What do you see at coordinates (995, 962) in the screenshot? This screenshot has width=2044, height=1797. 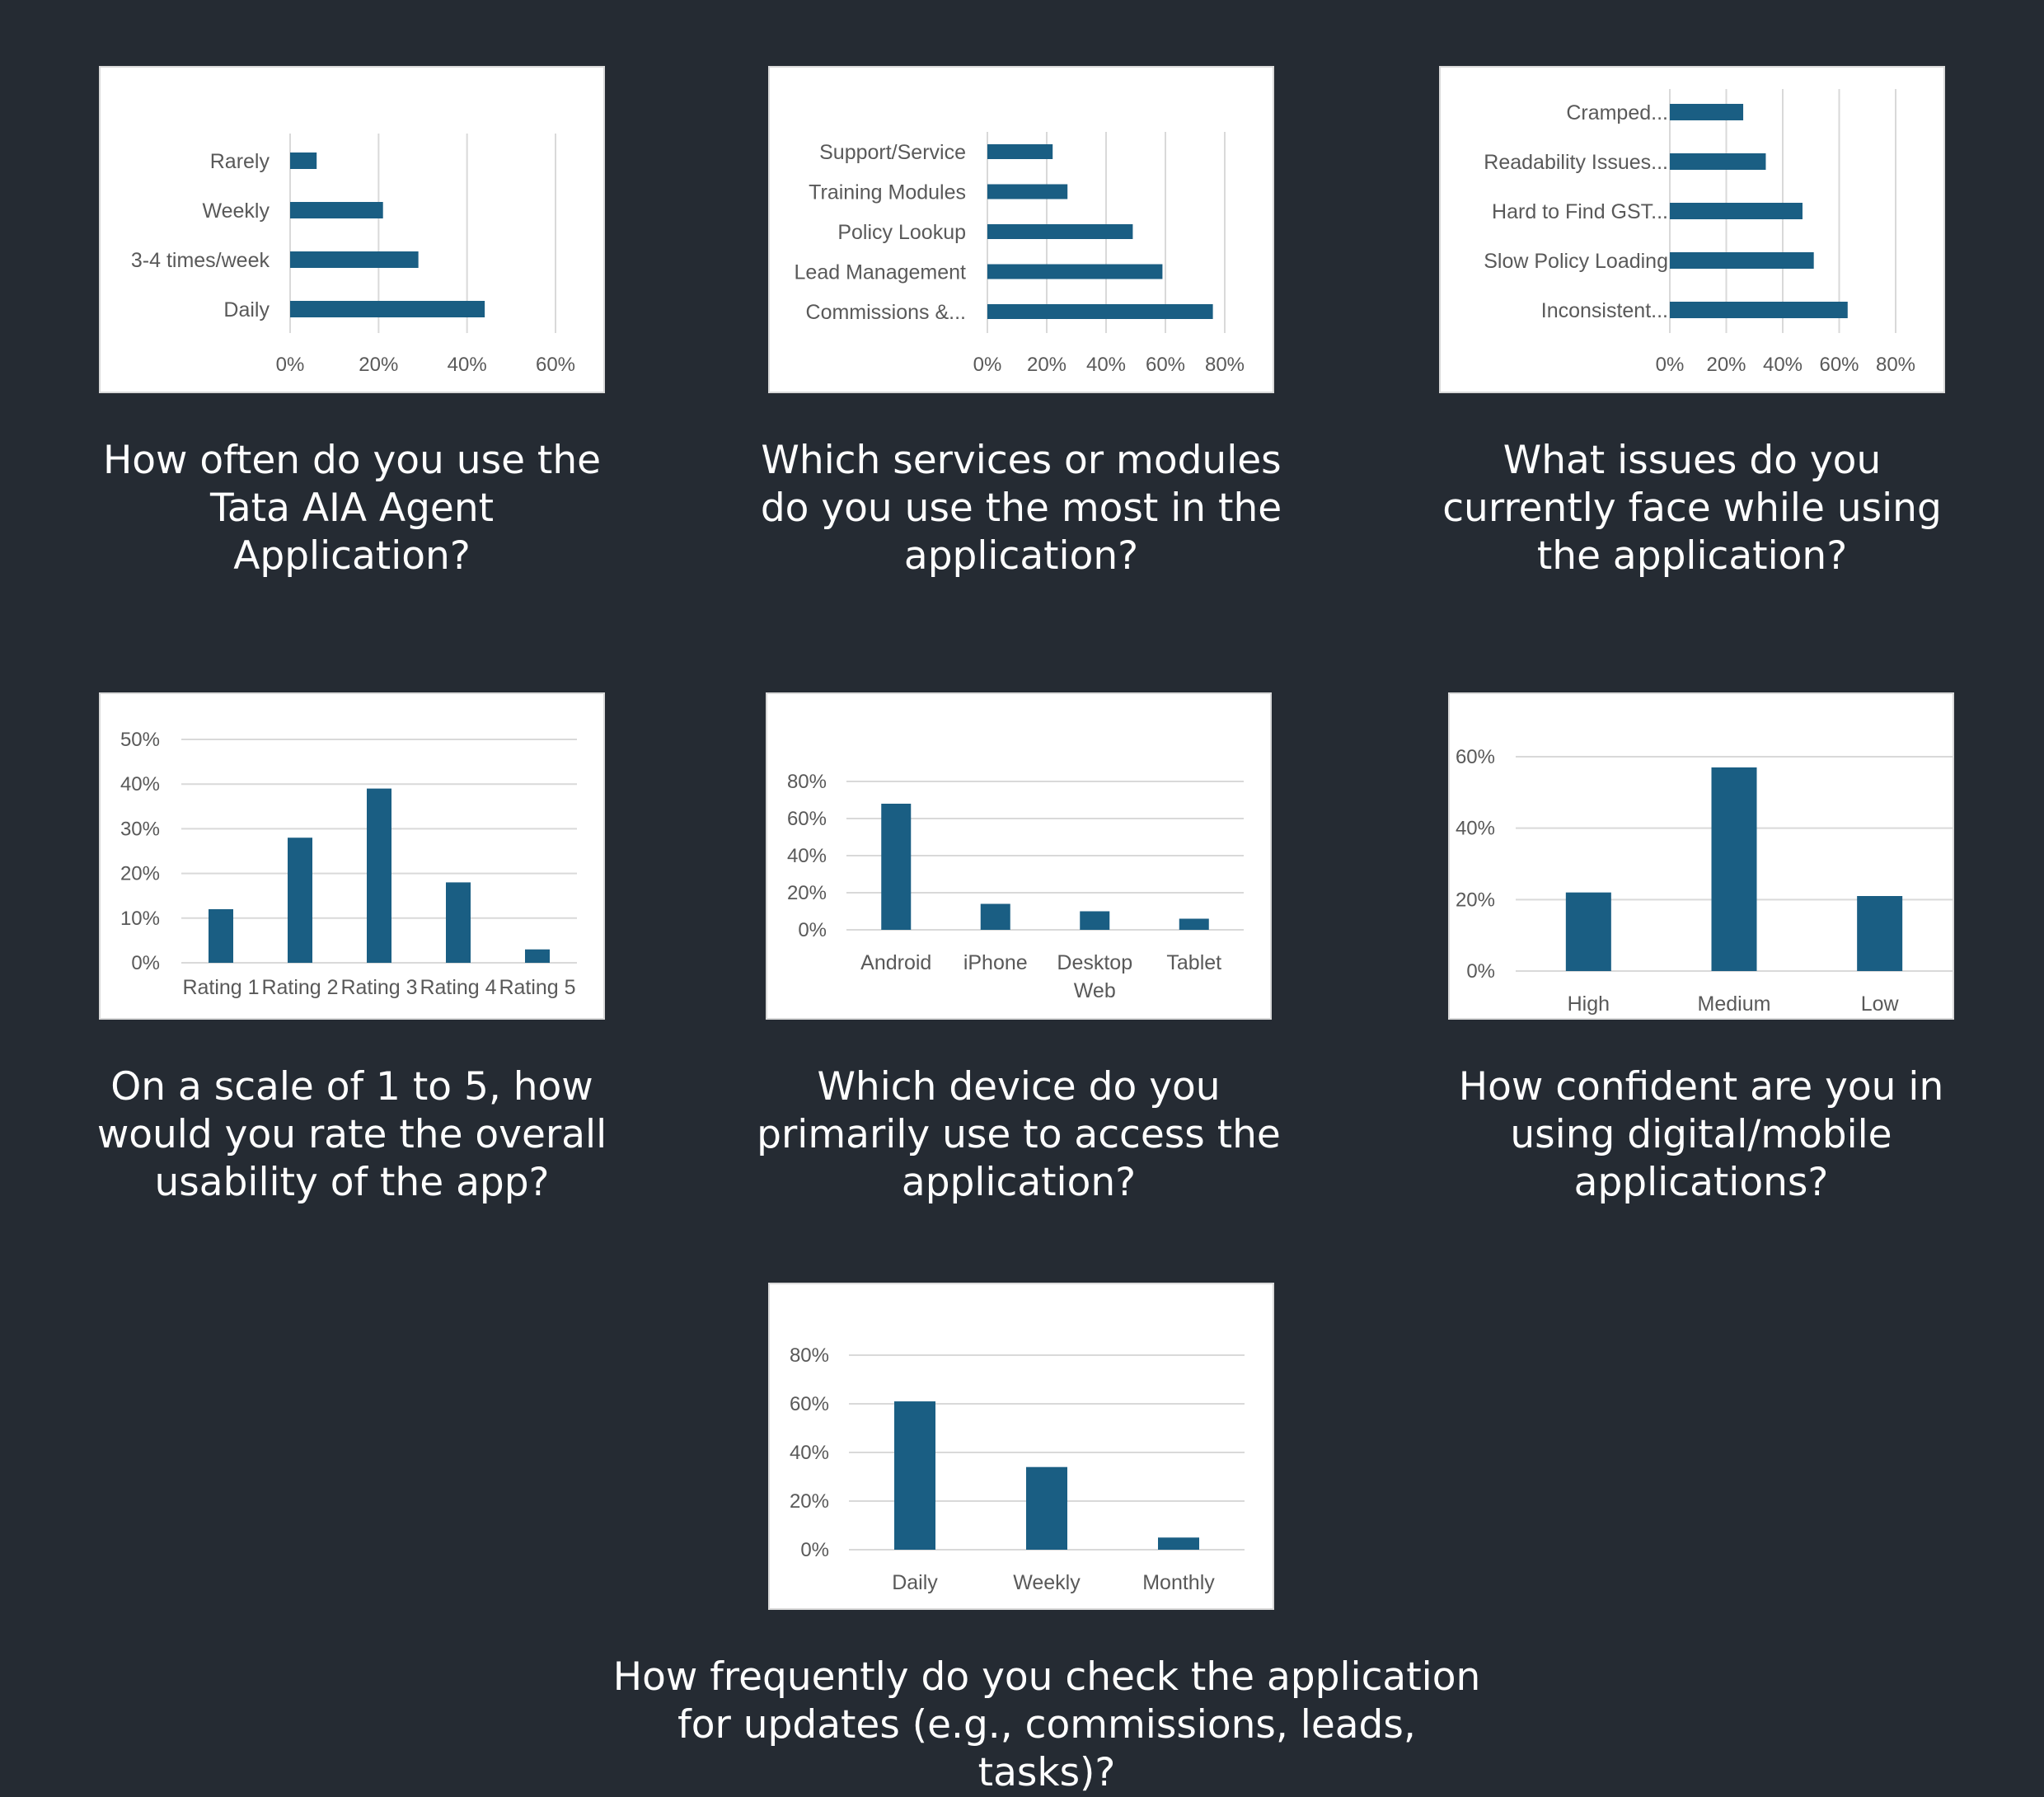 I see `primary-device-category-label: iPhone` at bounding box center [995, 962].